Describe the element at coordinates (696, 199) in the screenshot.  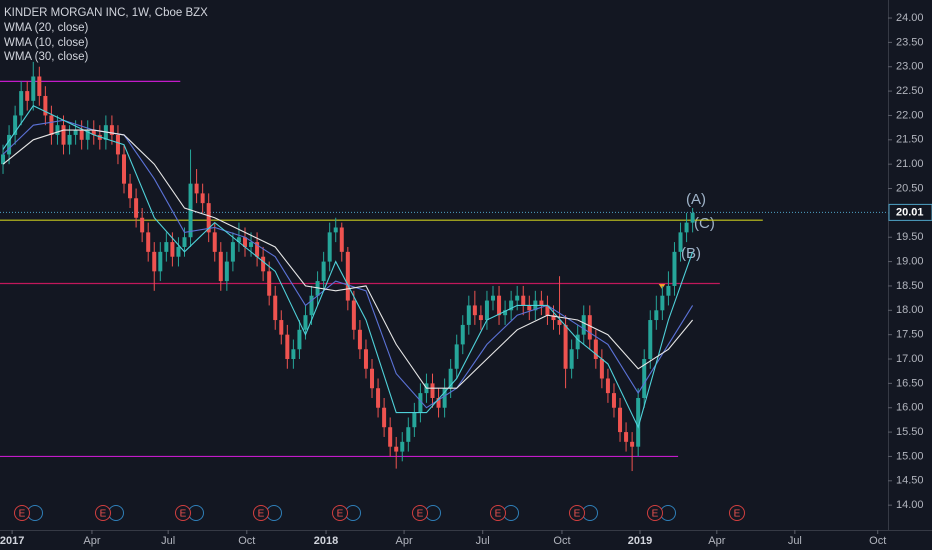
I see `wave-label: (A)` at that location.